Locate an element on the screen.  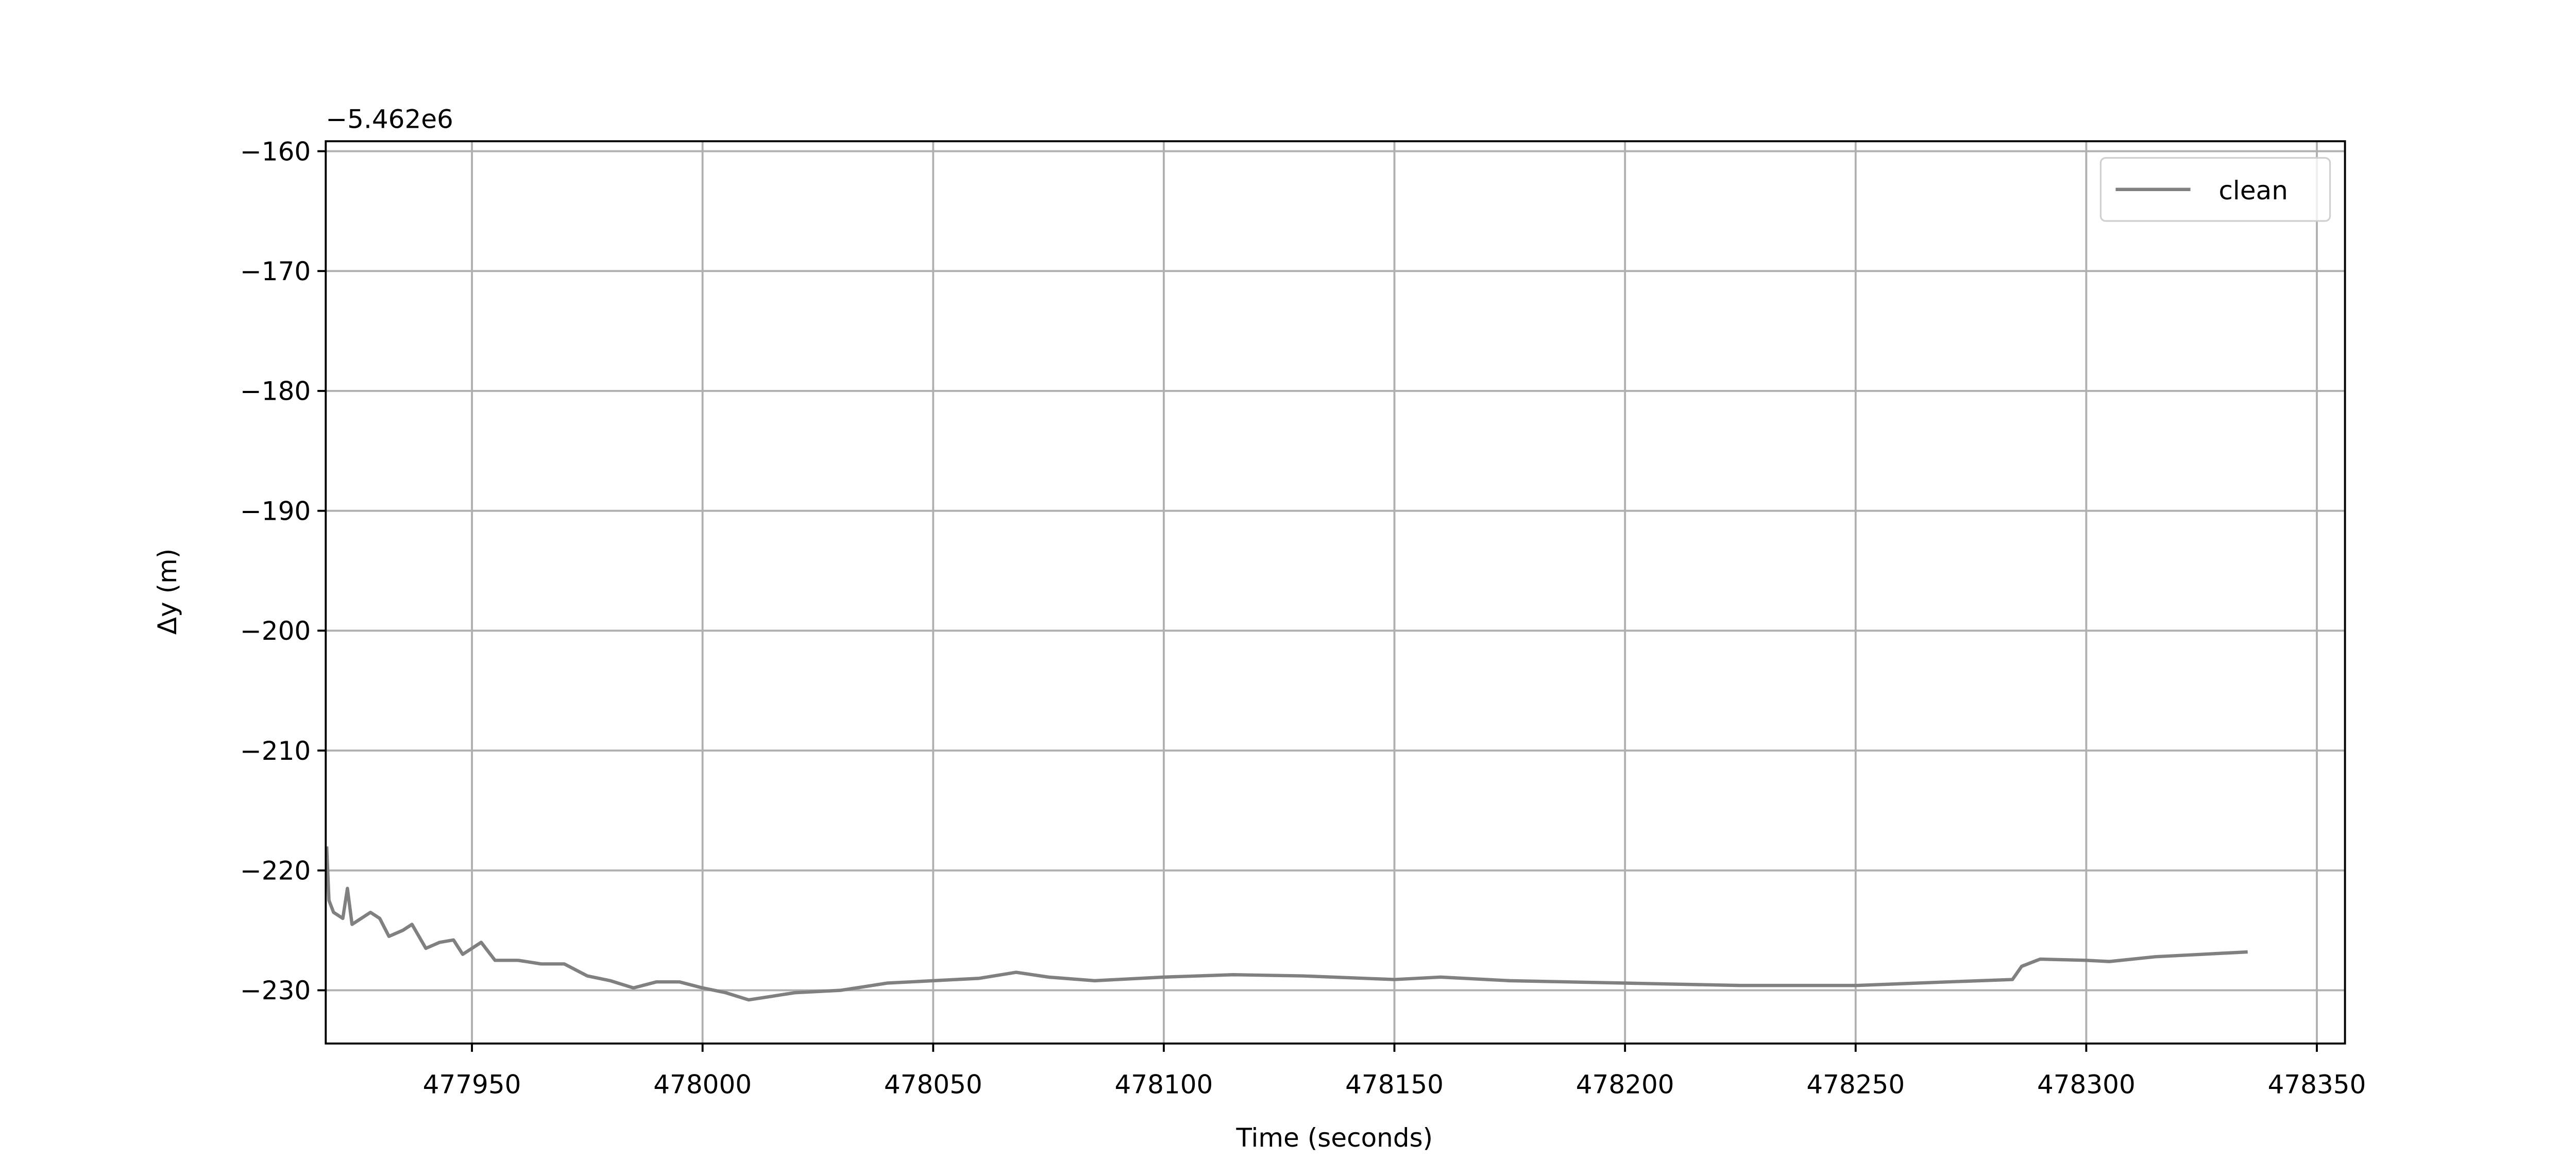
legend-box is located at coordinates (2215, 189).